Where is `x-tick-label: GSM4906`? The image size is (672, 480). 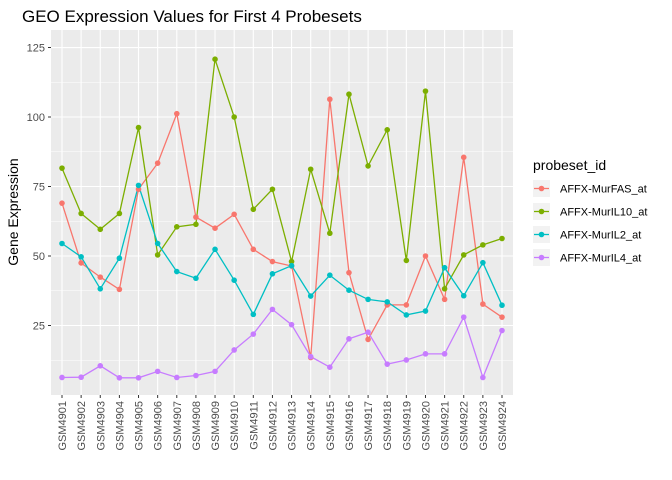 x-tick-label: GSM4906 is located at coordinates (159, 426).